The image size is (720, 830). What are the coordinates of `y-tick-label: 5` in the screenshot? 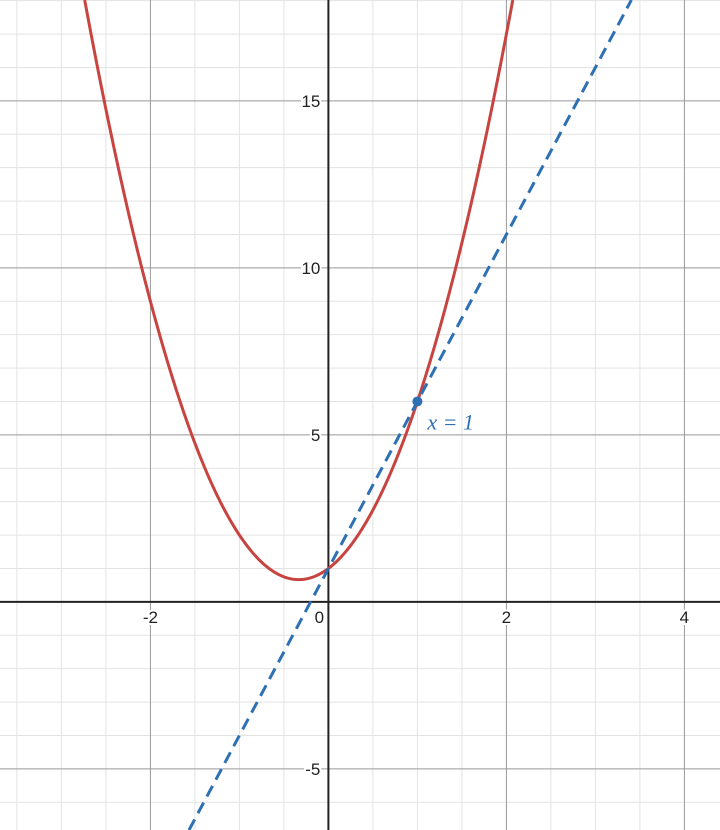 It's located at (315, 435).